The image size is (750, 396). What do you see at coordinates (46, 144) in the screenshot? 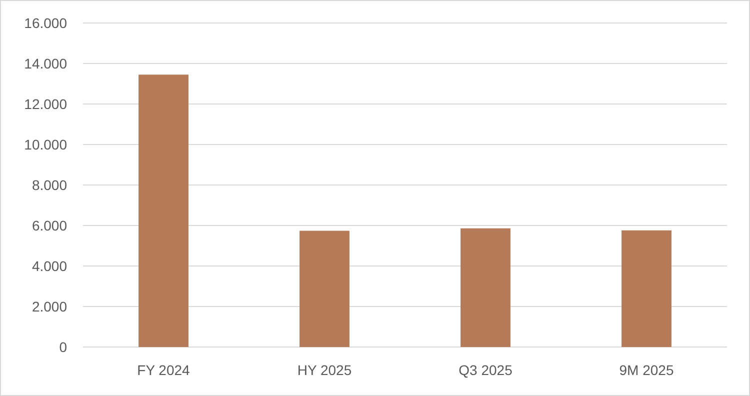
I see `y-tick-label: 10.000` at bounding box center [46, 144].